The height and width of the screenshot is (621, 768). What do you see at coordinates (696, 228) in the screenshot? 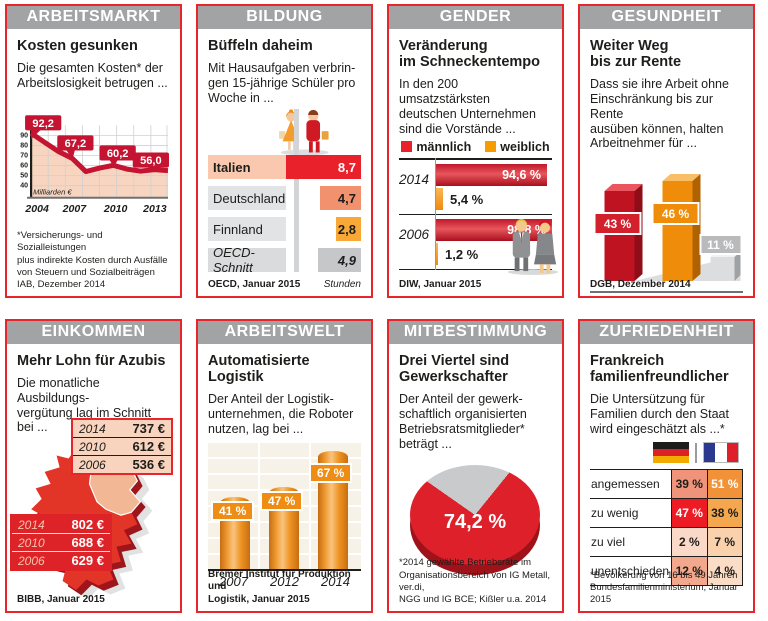
I see `bar-orange-side` at bounding box center [696, 228].